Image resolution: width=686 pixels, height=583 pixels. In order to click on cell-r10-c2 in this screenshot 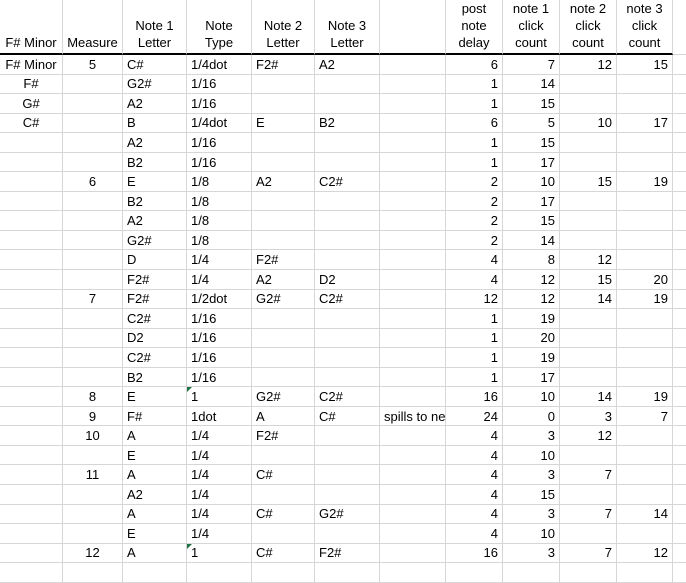, I will do `click(93, 240)`.